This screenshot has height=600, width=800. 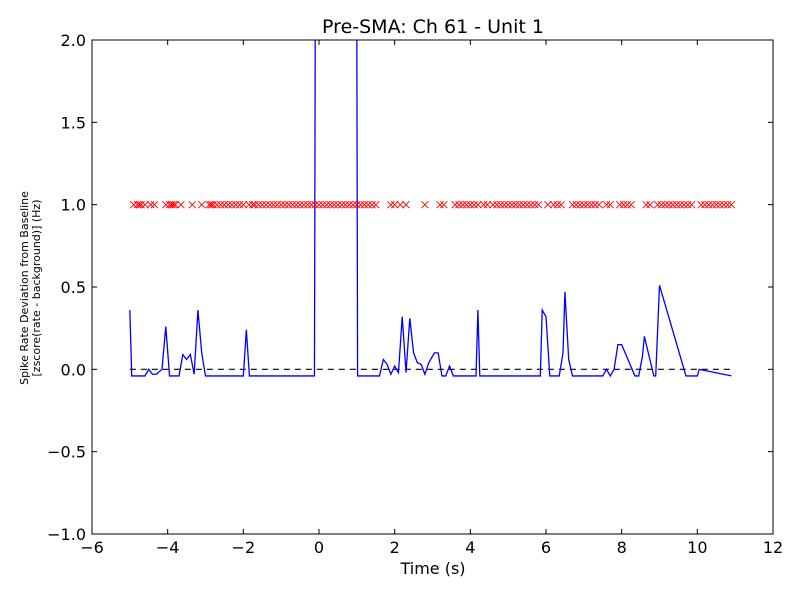 I want to click on y-tick-label: 2.0, so click(x=73, y=40).